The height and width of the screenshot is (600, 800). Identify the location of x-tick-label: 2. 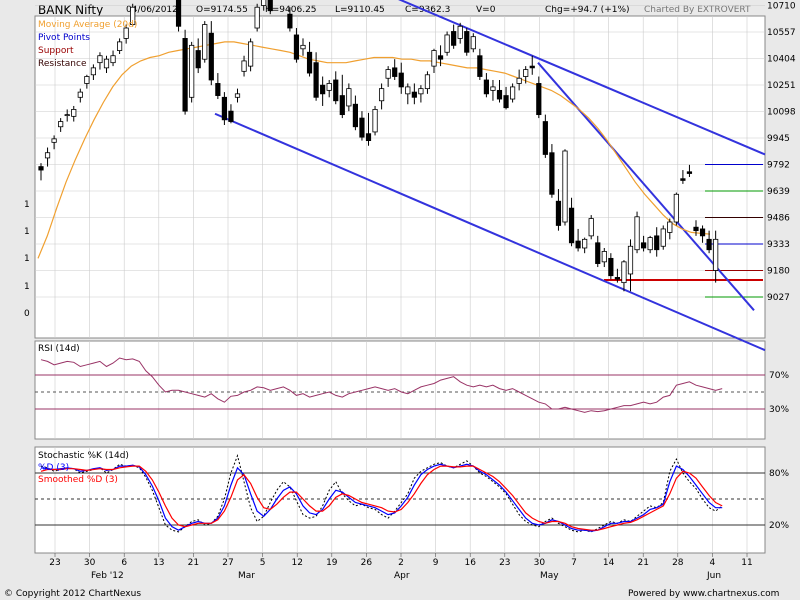
(401, 563).